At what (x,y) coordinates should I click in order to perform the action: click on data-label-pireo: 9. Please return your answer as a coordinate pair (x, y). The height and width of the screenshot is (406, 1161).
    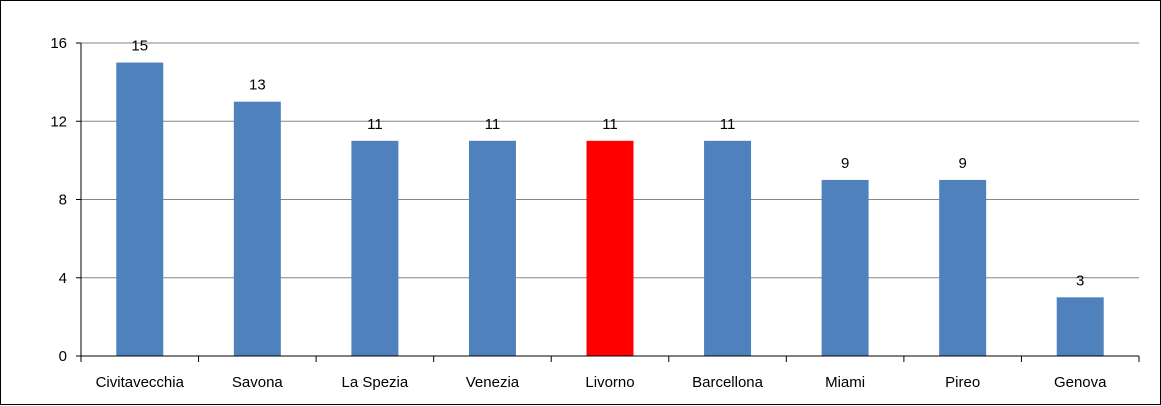
    Looking at the image, I should click on (962, 163).